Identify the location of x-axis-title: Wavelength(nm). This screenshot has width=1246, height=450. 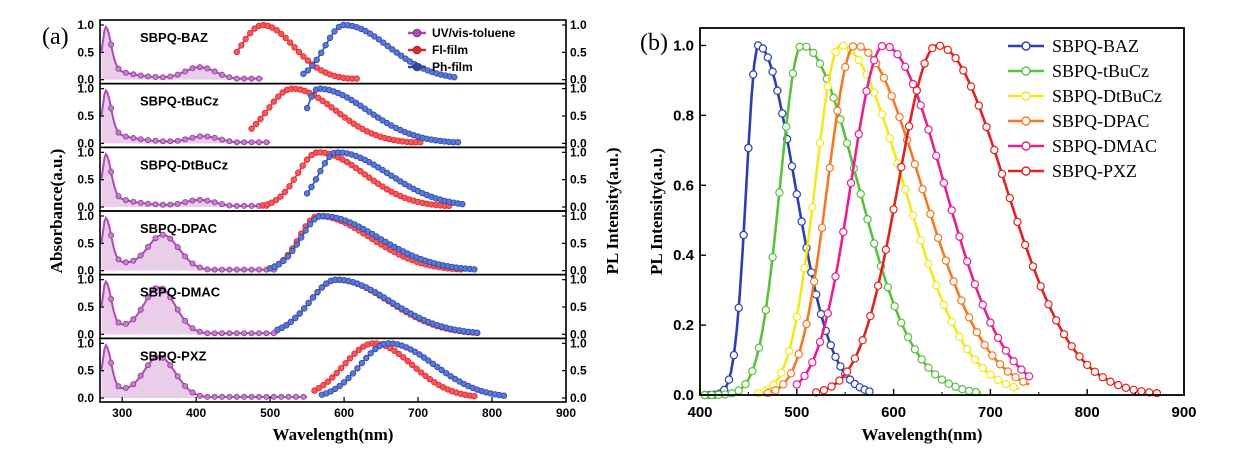
(333, 434).